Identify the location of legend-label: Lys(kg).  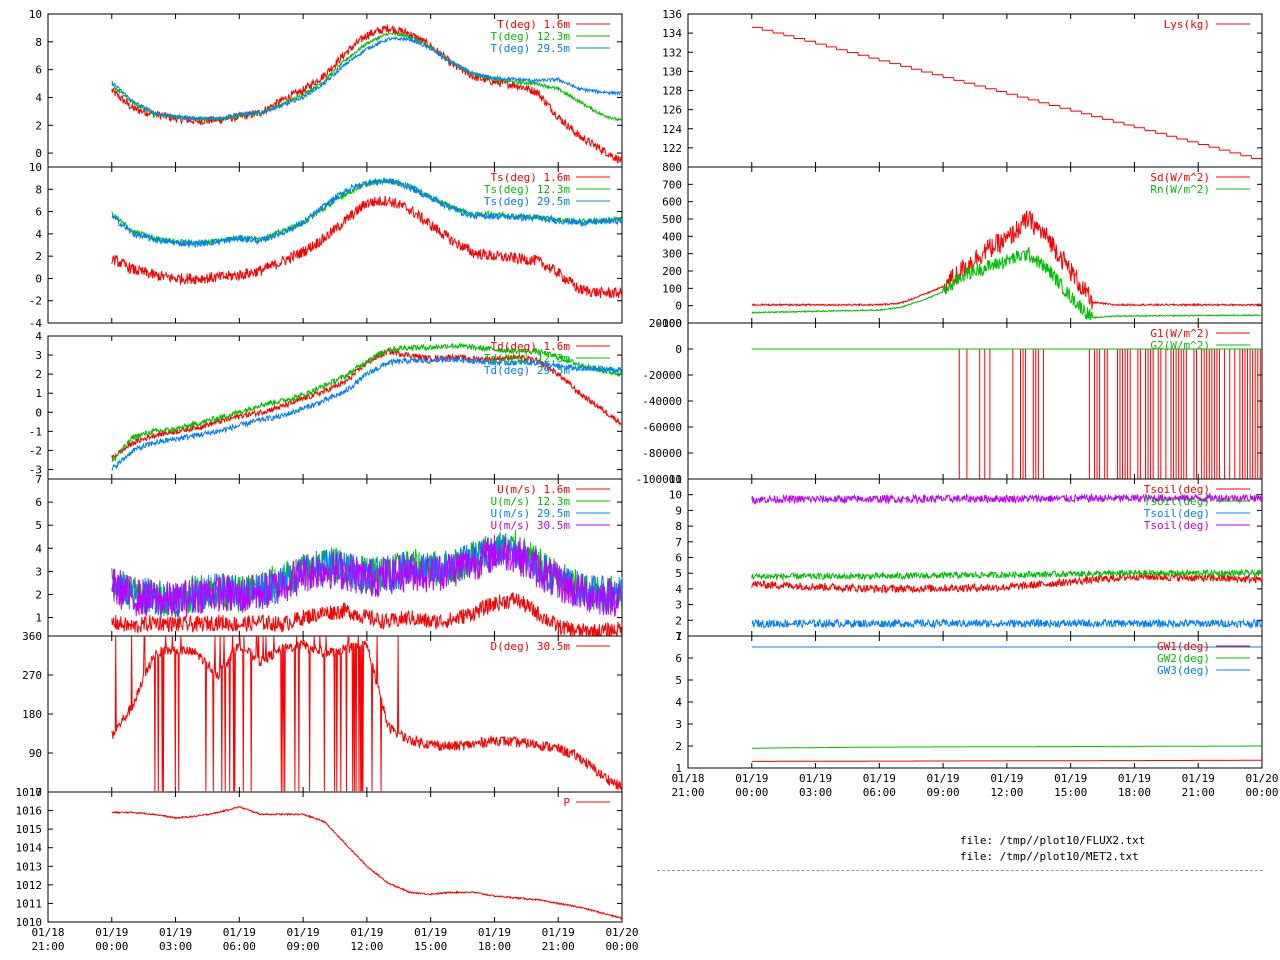
(1187, 24).